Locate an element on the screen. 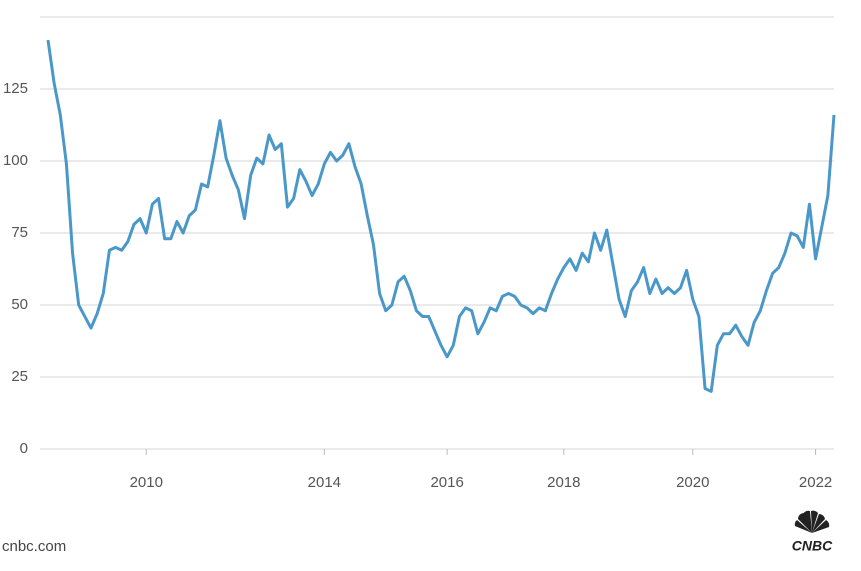  x-tick-label: 2020 is located at coordinates (692, 482).